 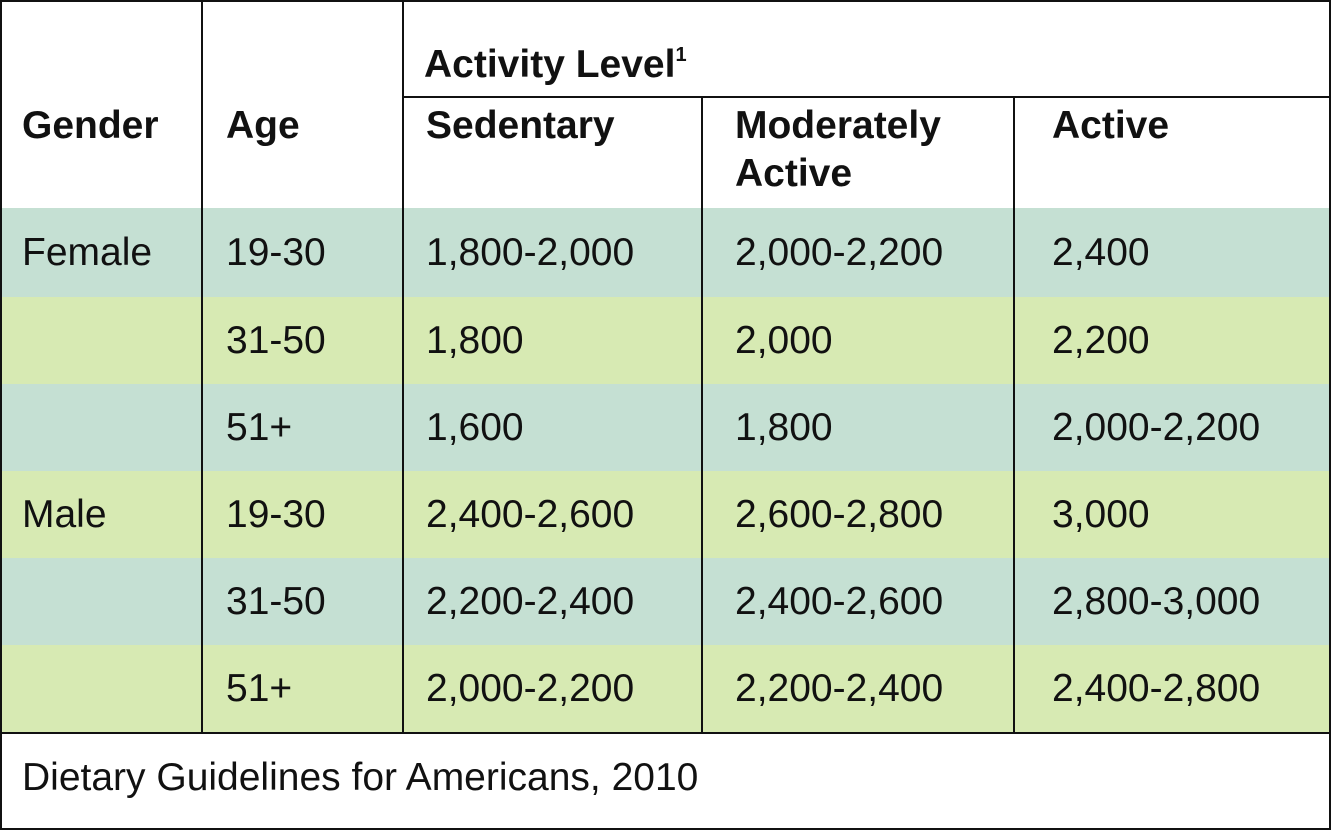 I want to click on gender-cell: Female, so click(x=87, y=252).